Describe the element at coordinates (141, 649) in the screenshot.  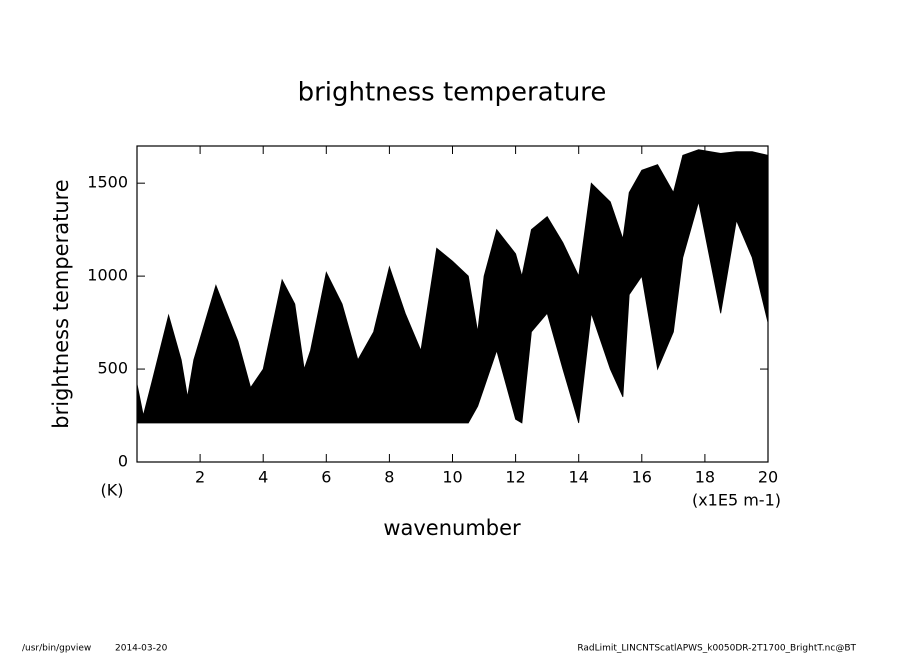
I see `footer-date: 2014-03-20` at that location.